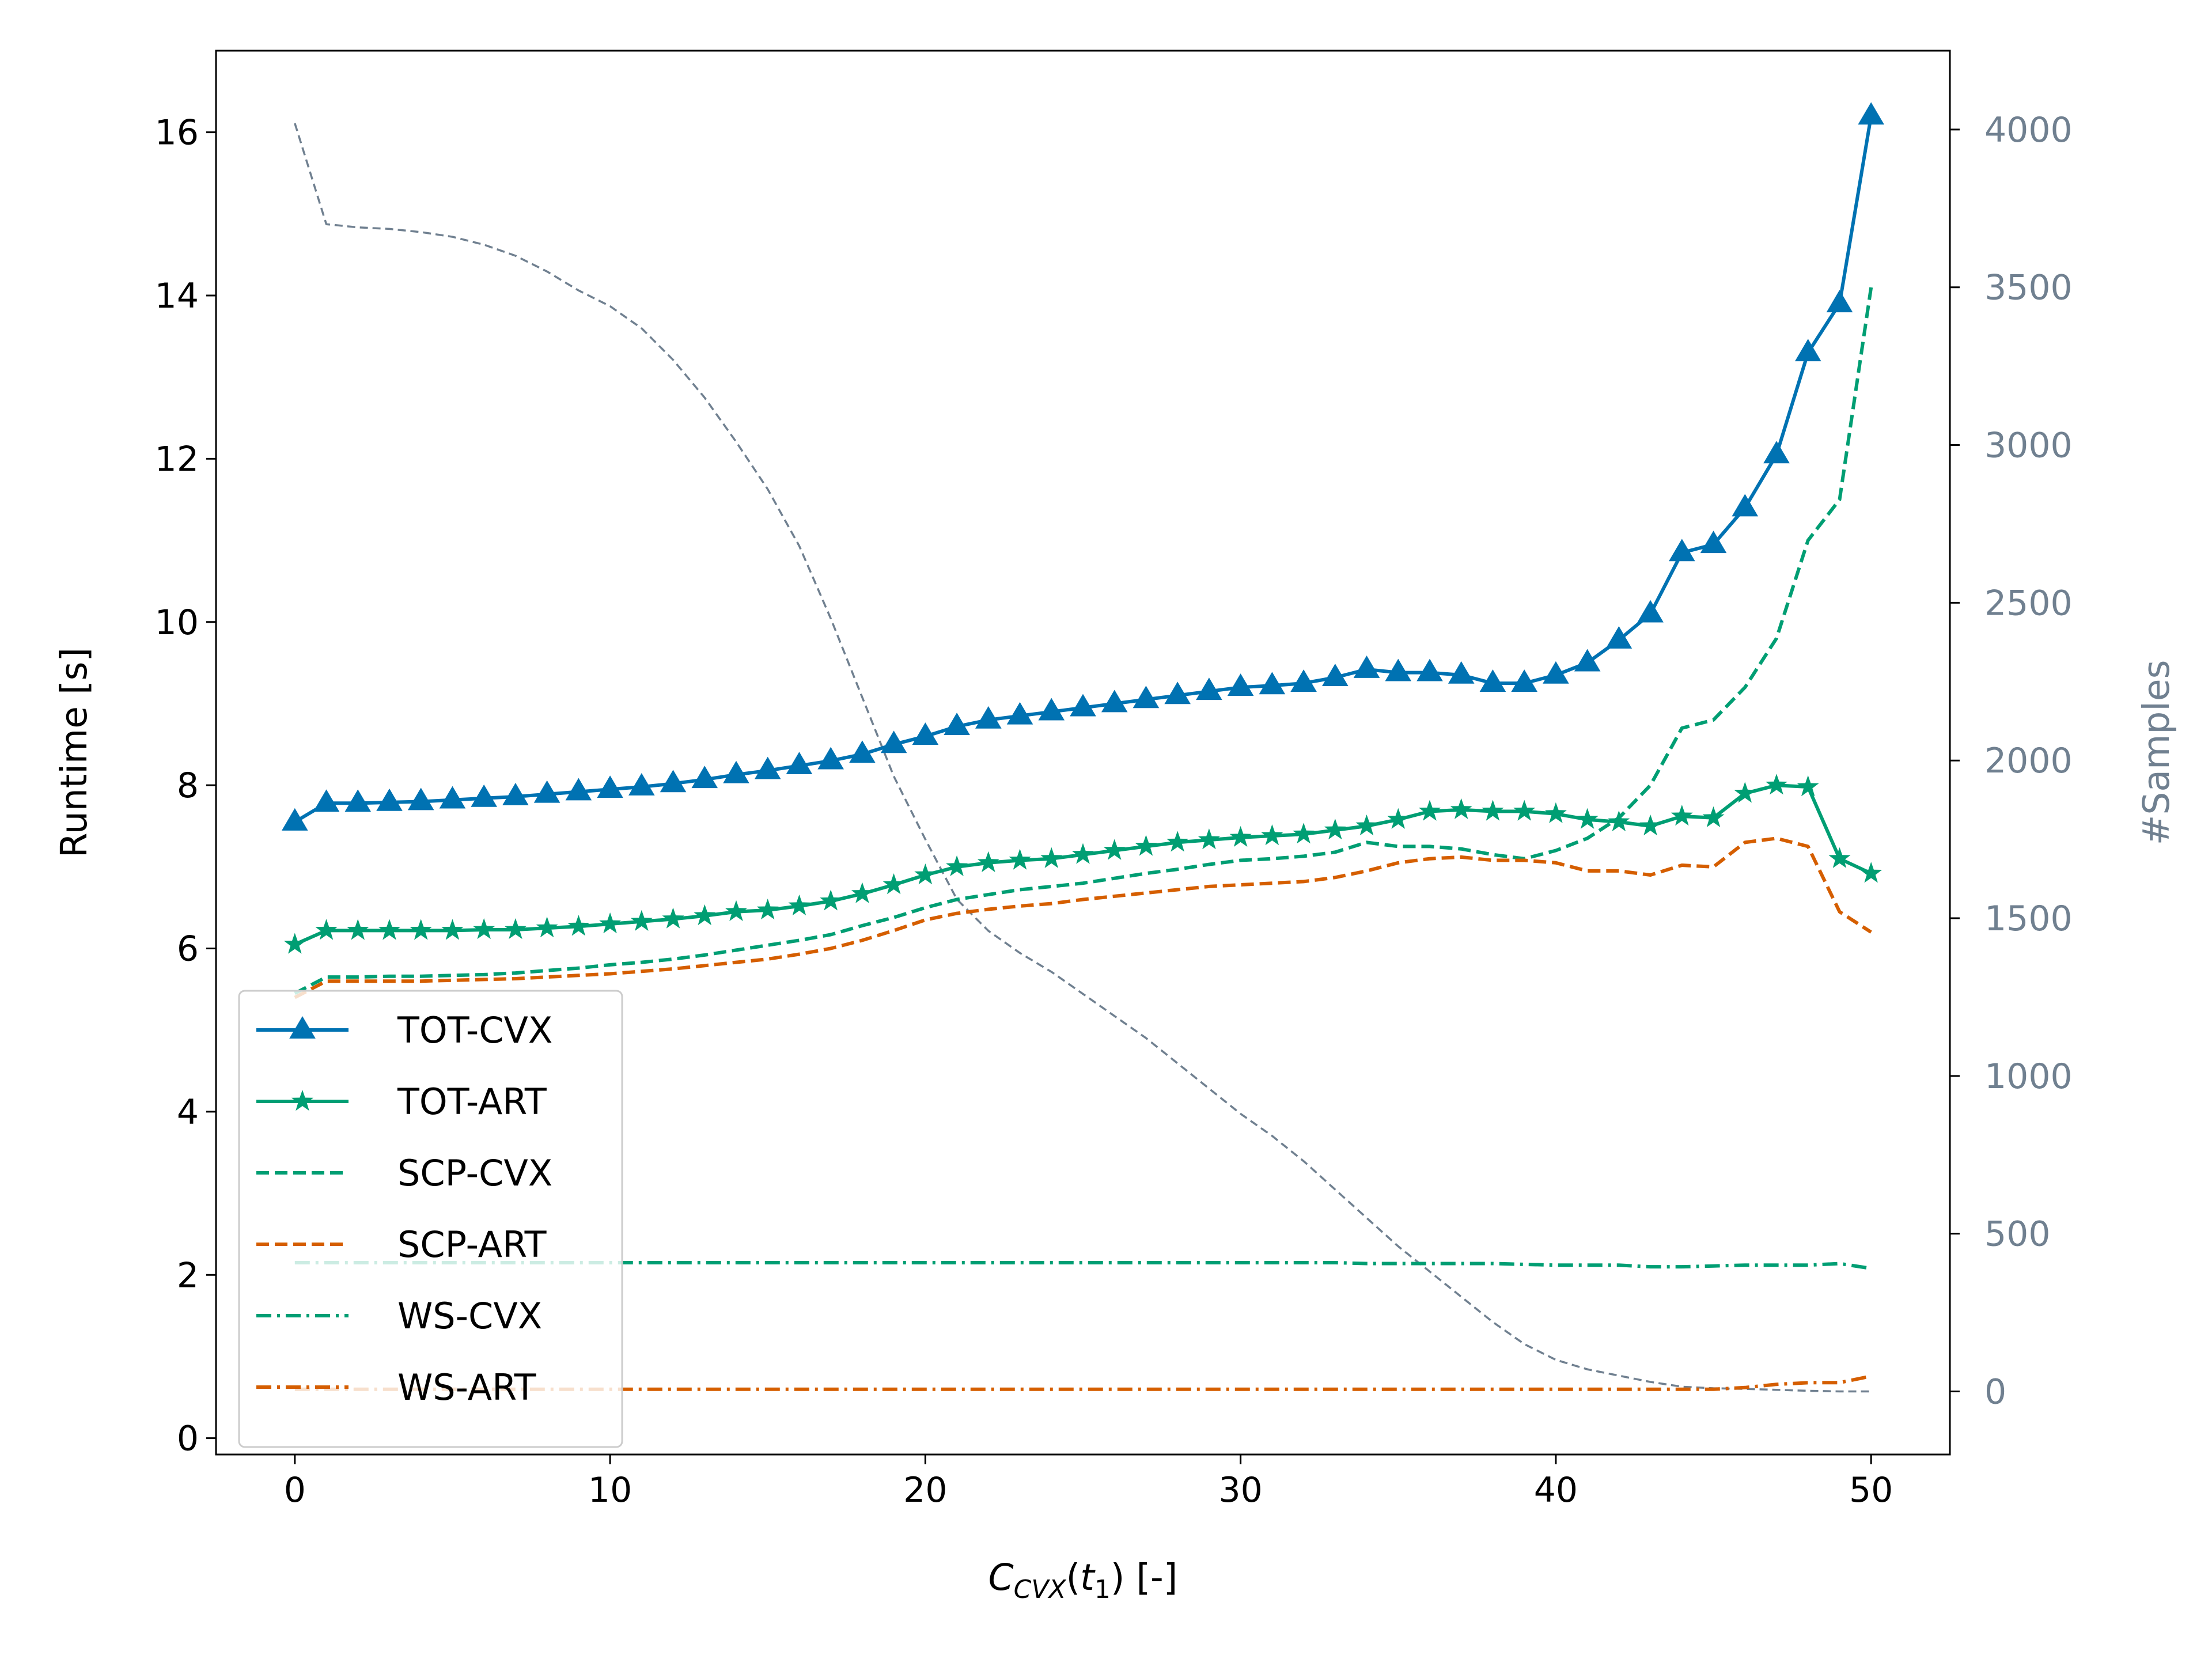  What do you see at coordinates (467, 1387) in the screenshot?
I see `legend-label-ws-art: WS-ART` at bounding box center [467, 1387].